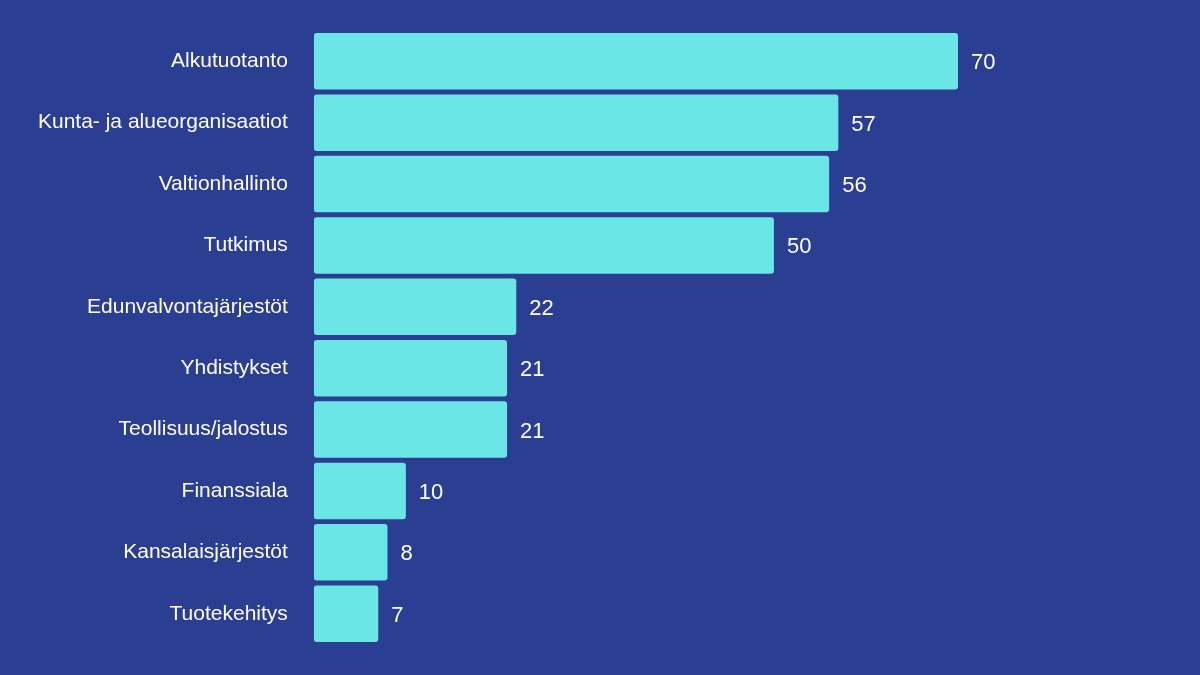  What do you see at coordinates (205, 551) in the screenshot?
I see `y-tick-label: Kansalaisjärjestöt` at bounding box center [205, 551].